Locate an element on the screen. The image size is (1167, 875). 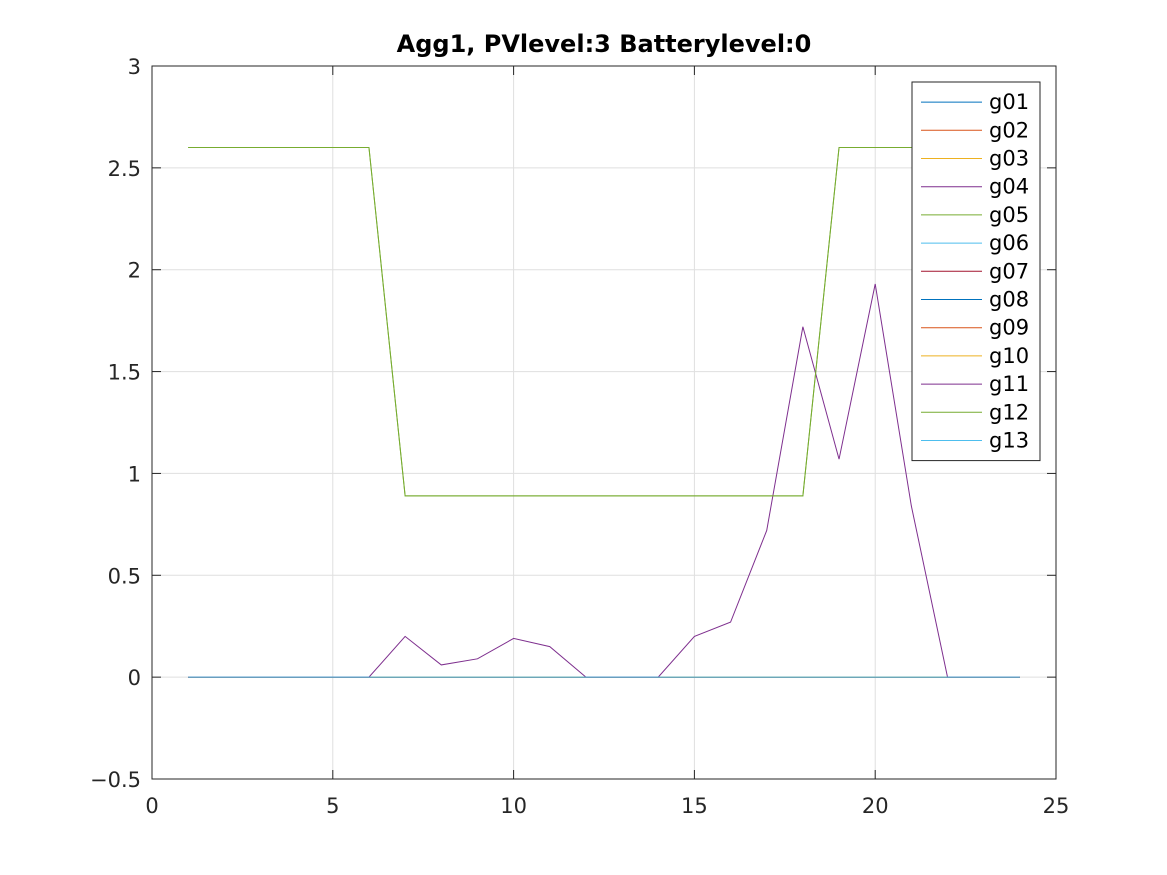
legend-label-g02: g02 is located at coordinates (1009, 130).